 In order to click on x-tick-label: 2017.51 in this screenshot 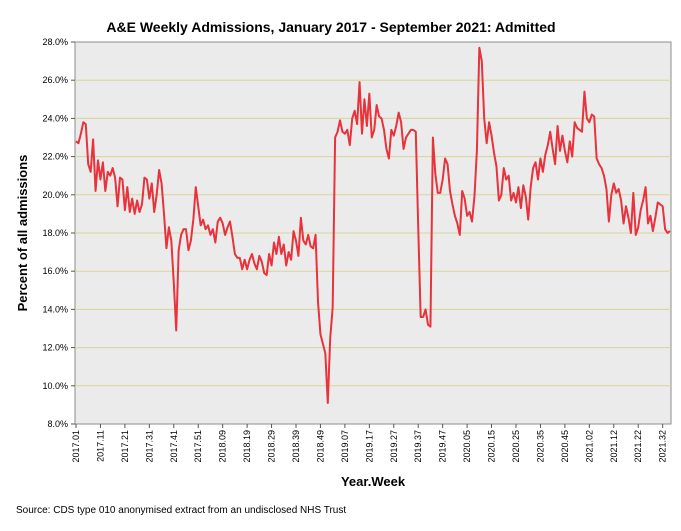, I will do `click(198, 446)`.